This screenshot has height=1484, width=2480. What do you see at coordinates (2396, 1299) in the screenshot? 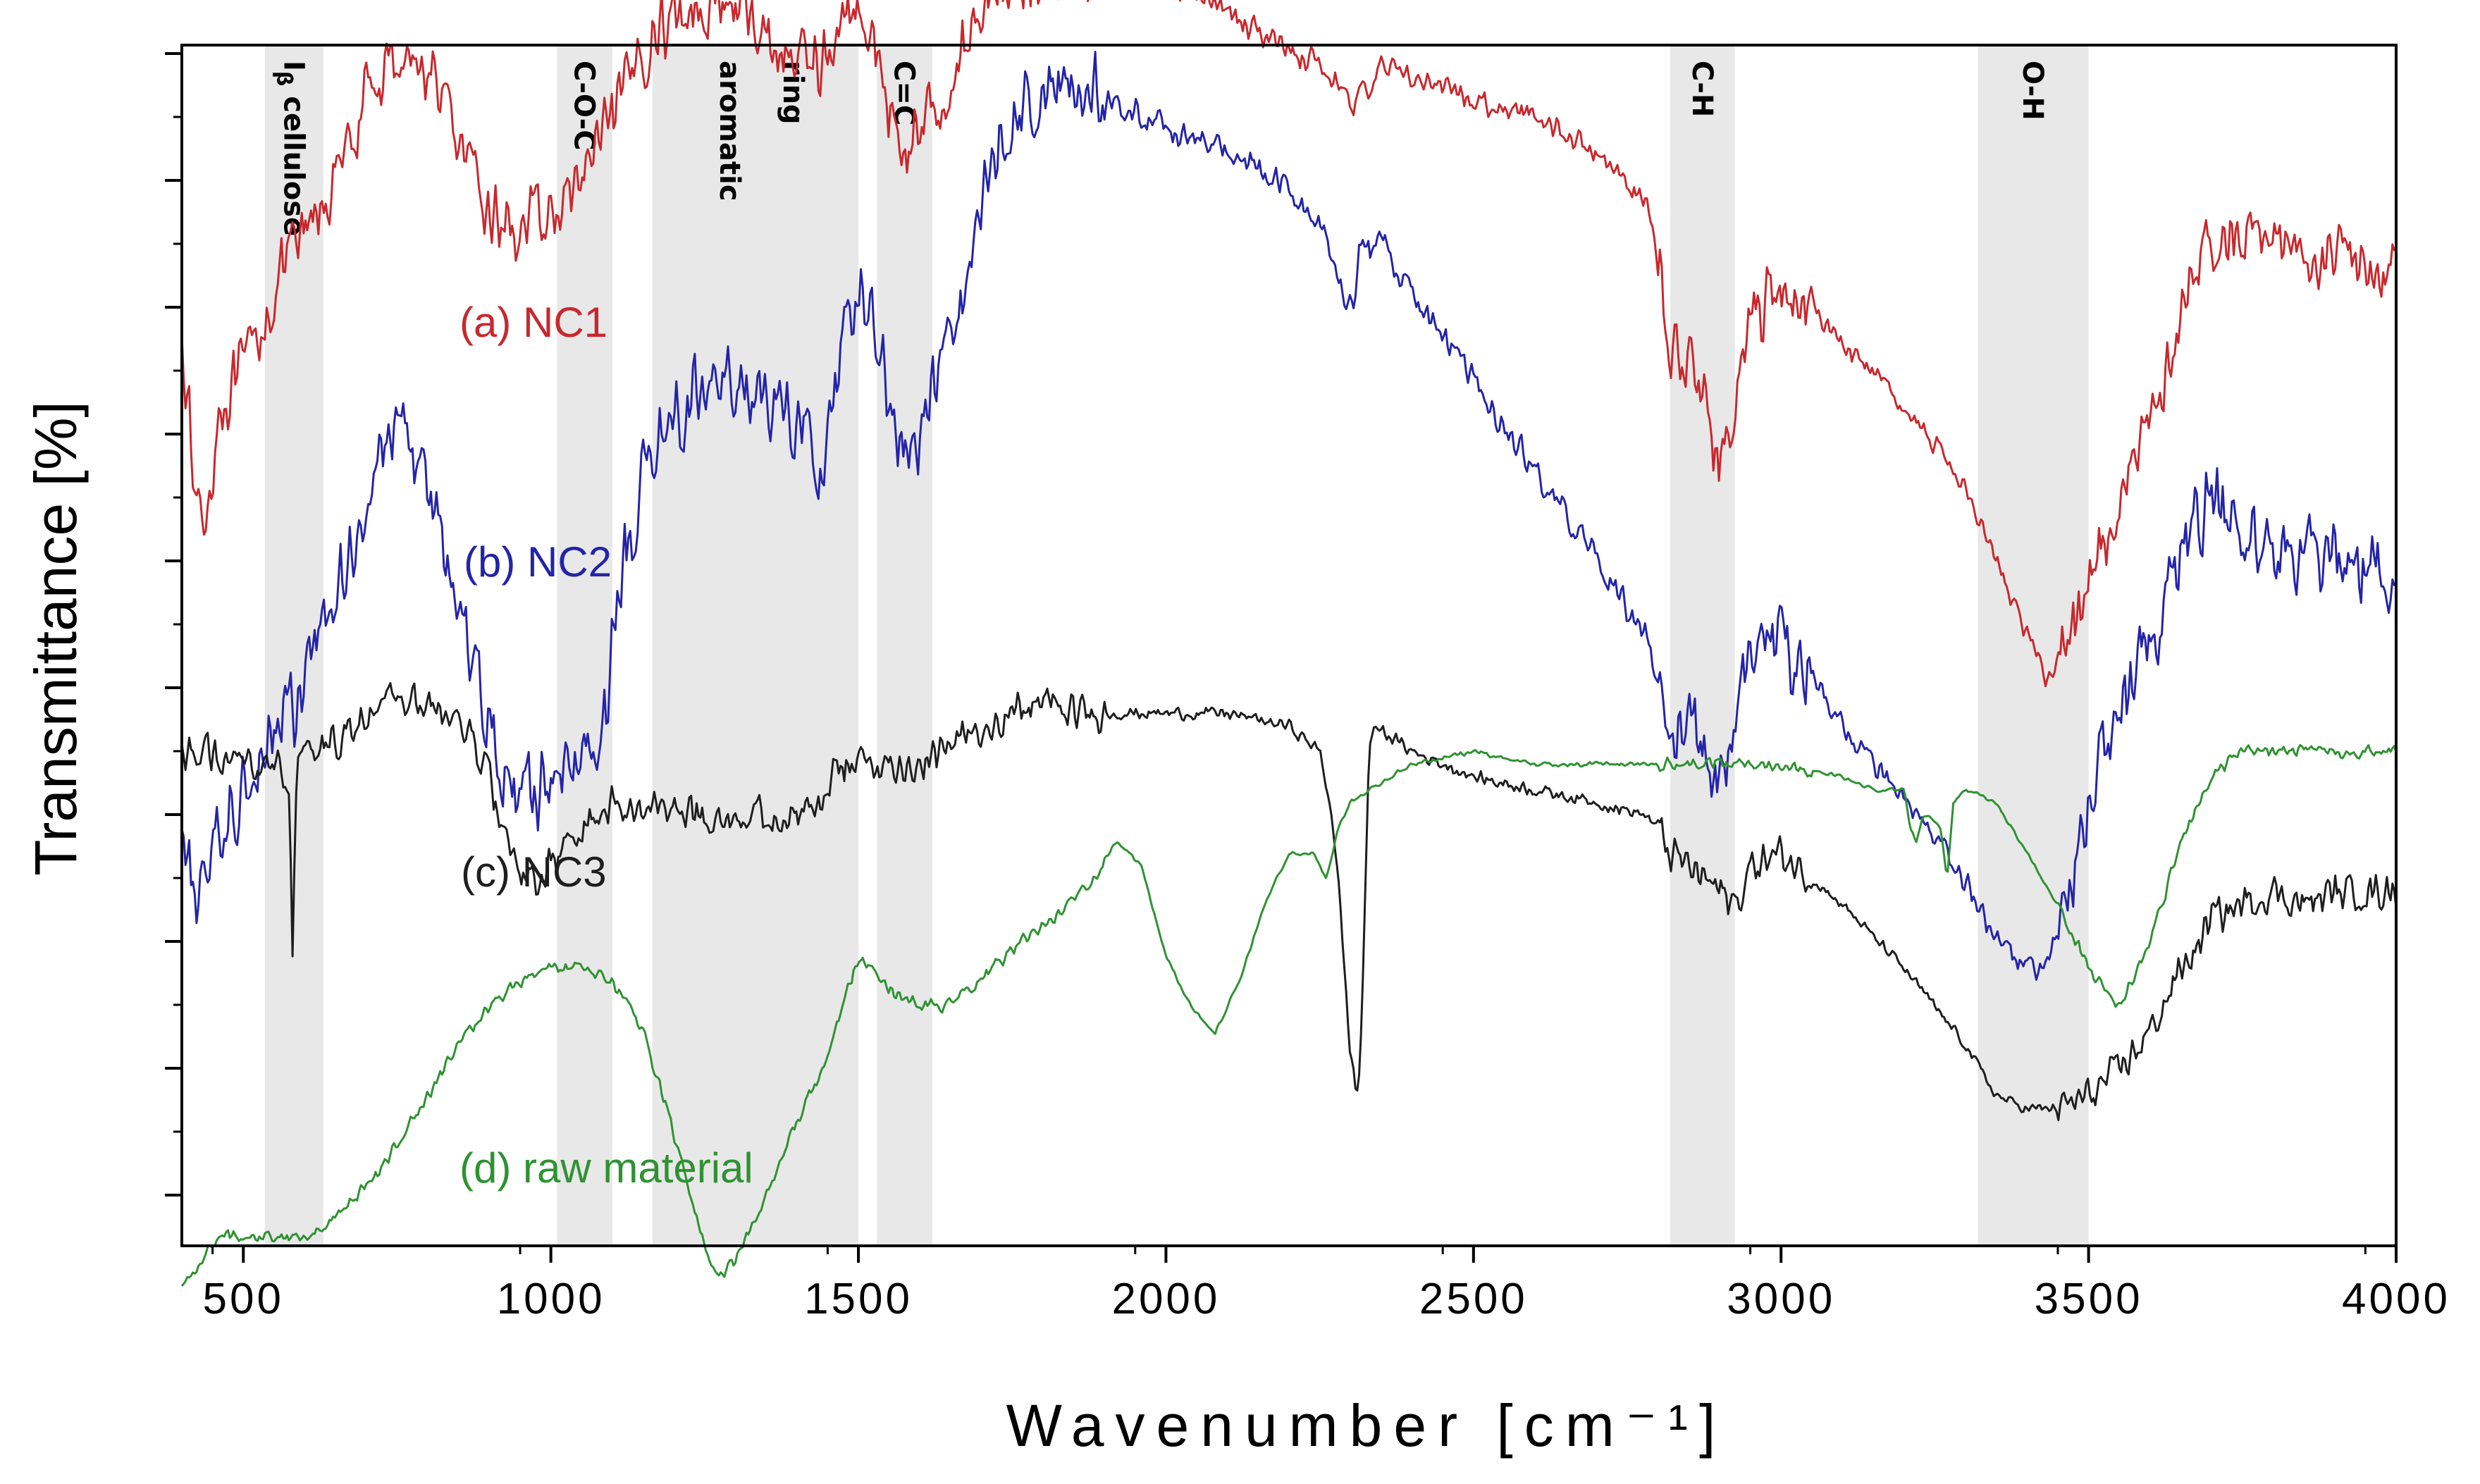
I see `x-tick-label: 4000` at bounding box center [2396, 1299].